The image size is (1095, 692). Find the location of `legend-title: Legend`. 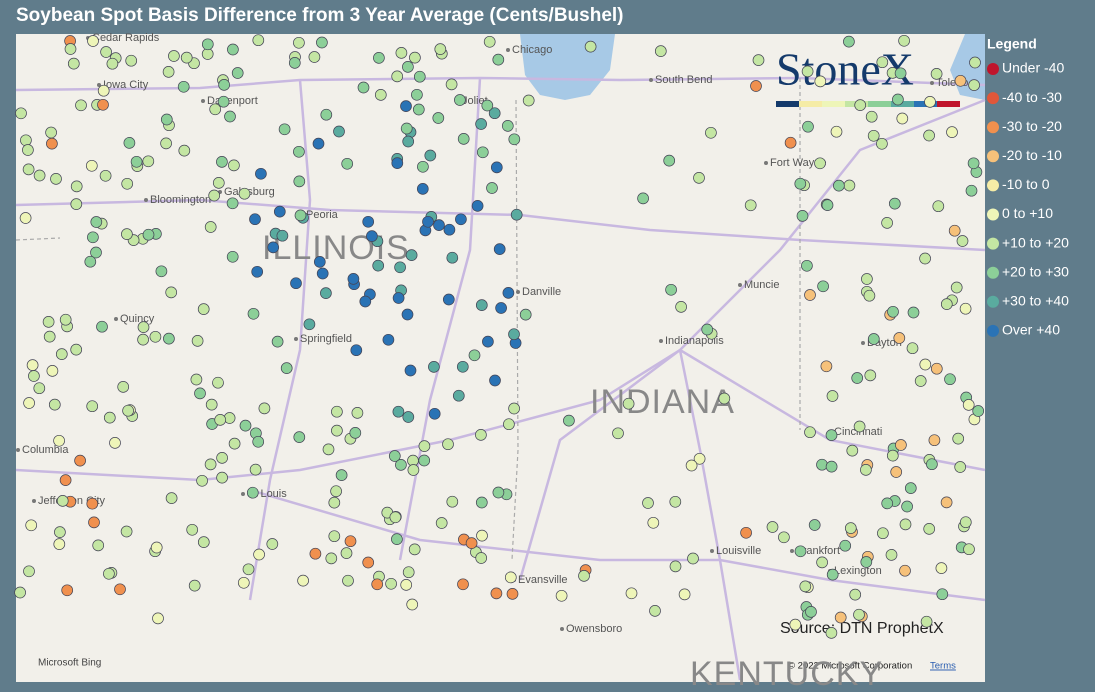

legend-title: Legend is located at coordinates (1012, 44).